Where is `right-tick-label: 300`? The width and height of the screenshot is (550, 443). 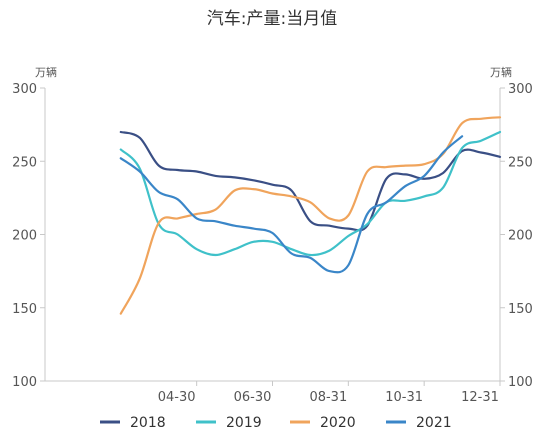
right-tick-label: 300 is located at coordinates (520, 89).